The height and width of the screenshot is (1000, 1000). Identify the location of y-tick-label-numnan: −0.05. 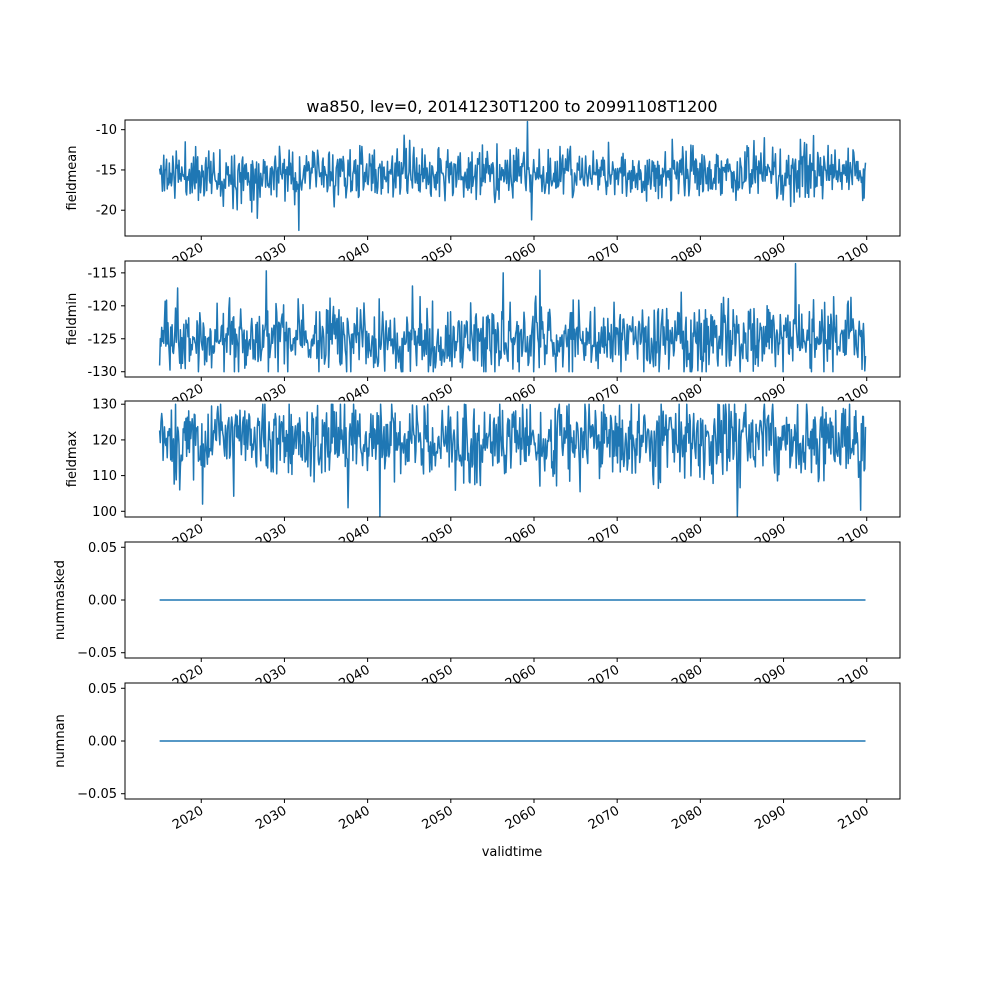
(97, 794).